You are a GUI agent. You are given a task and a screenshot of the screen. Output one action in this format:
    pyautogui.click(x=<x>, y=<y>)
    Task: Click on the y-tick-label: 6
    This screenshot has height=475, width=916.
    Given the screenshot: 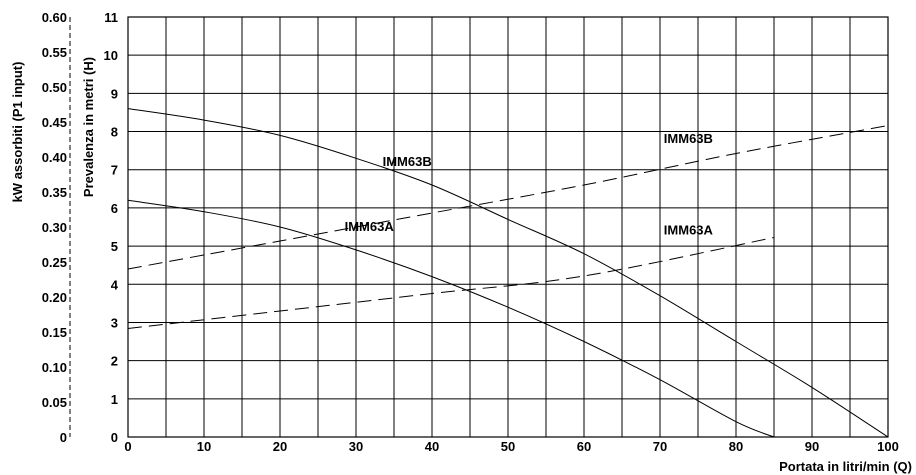 What is the action you would take?
    pyautogui.click(x=114, y=208)
    